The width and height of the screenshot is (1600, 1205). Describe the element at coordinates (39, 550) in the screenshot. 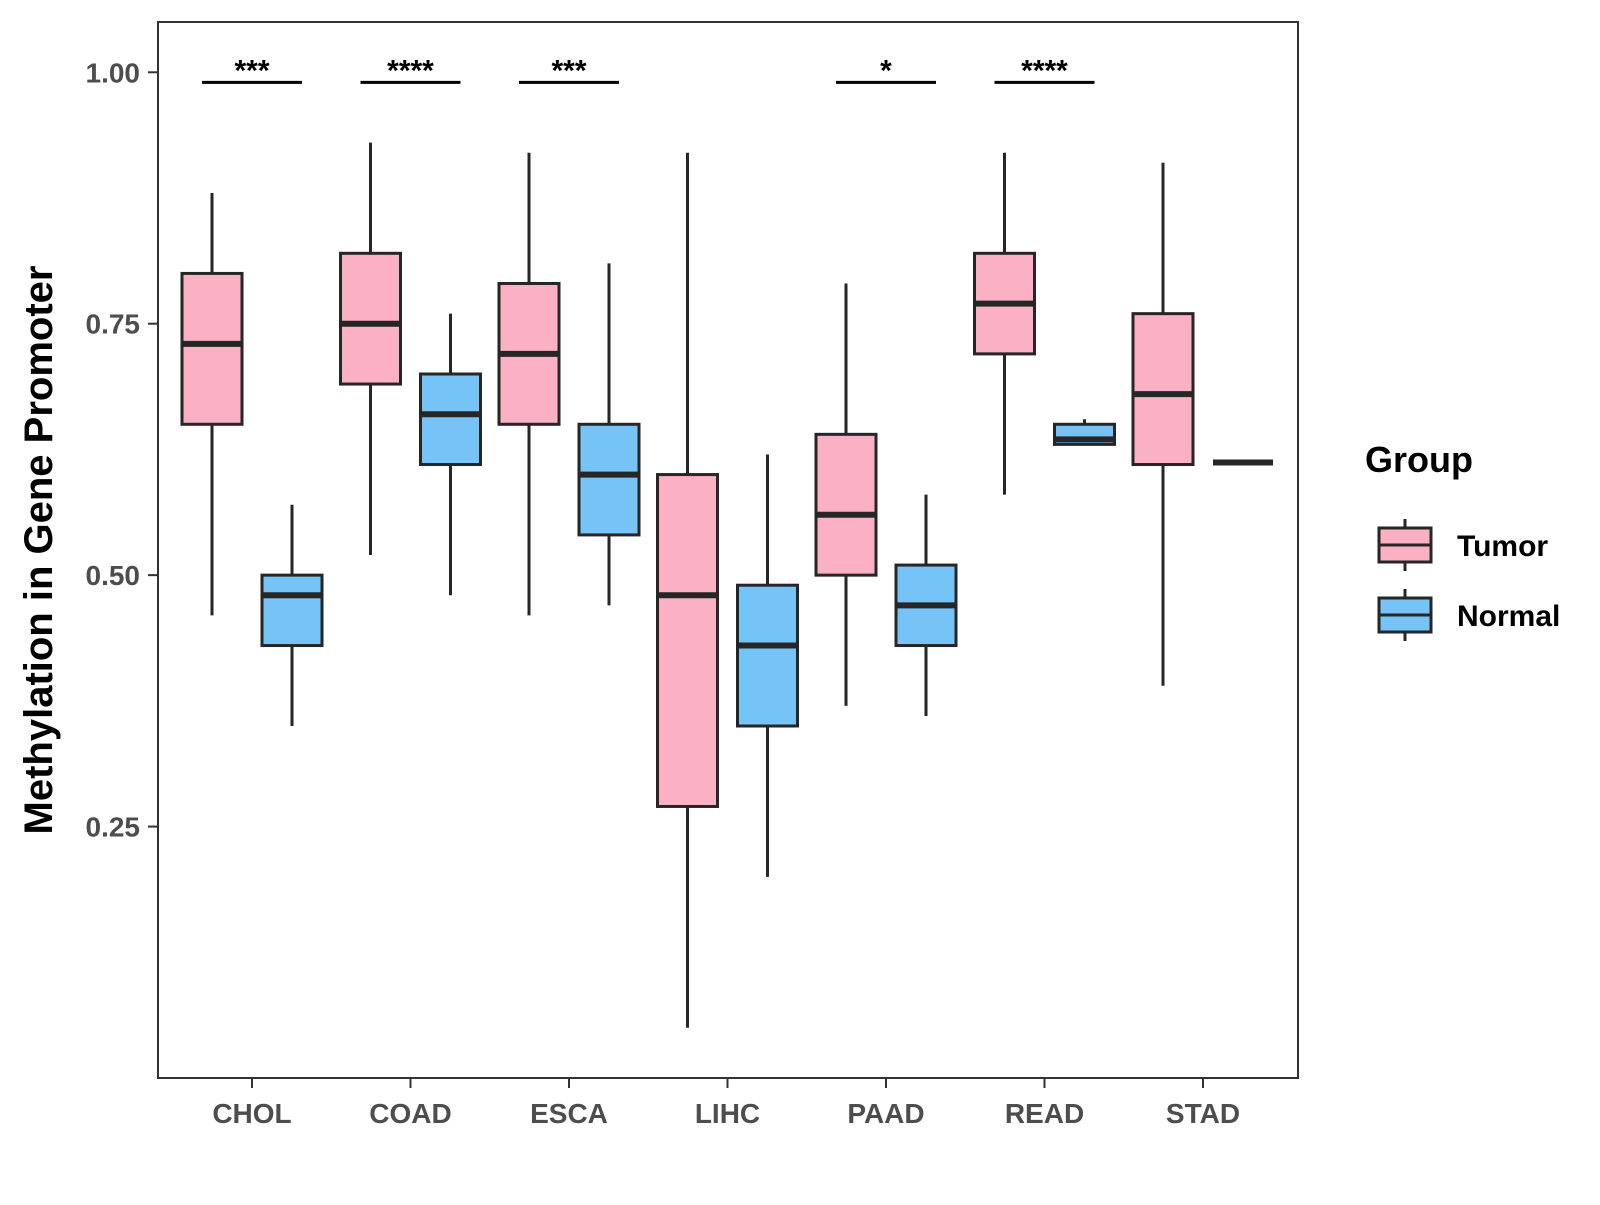

I see `y-axis-title: Methylation in Gene Promoter` at that location.